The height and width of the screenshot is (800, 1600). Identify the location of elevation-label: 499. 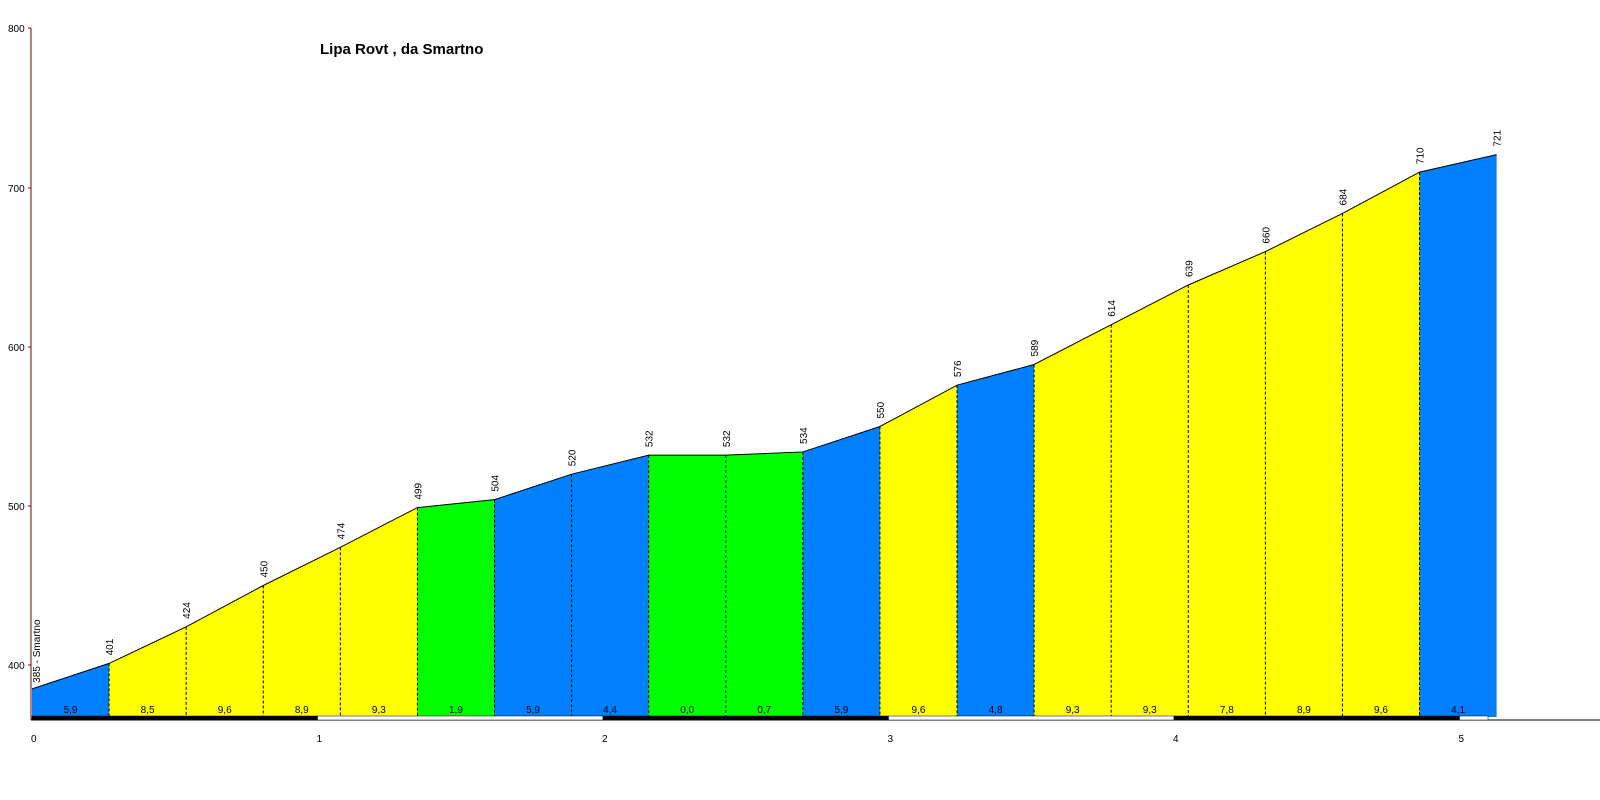
(418, 490).